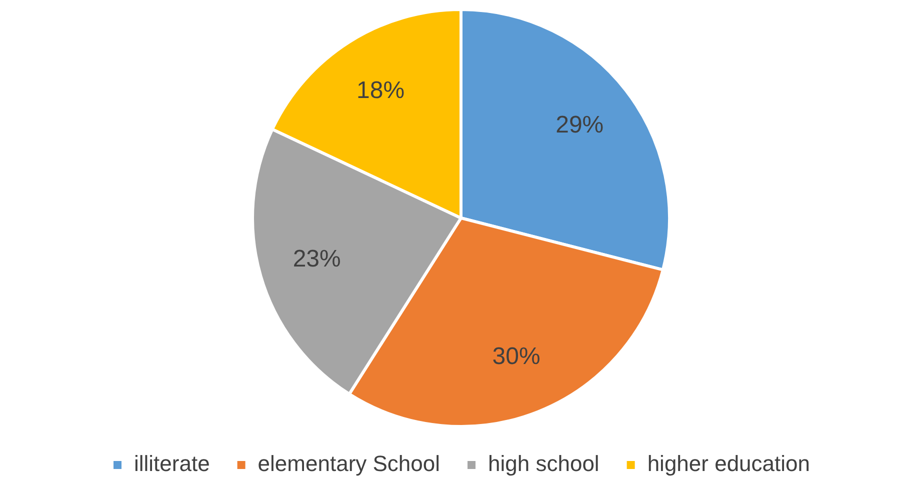 The image size is (922, 488). Describe the element at coordinates (349, 463) in the screenshot. I see `legend-label: elementary School` at that location.